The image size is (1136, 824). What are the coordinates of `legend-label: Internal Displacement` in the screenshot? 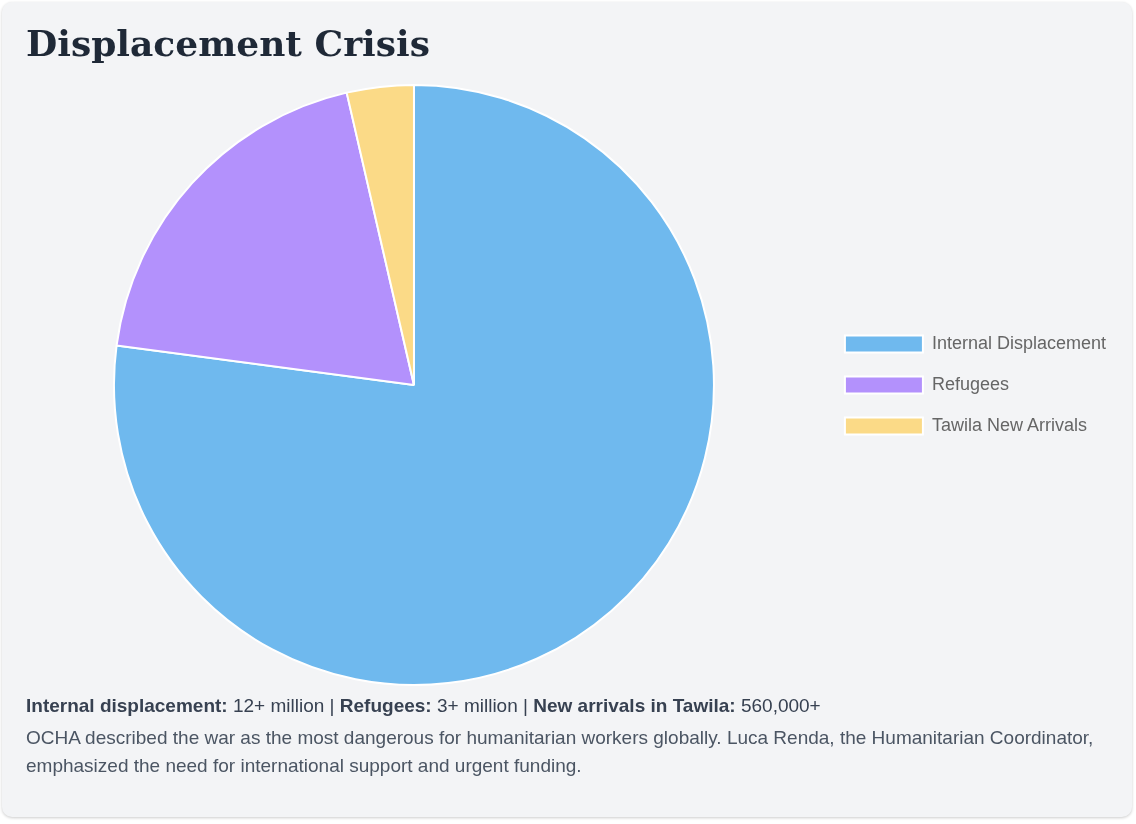 It's located at (1019, 342).